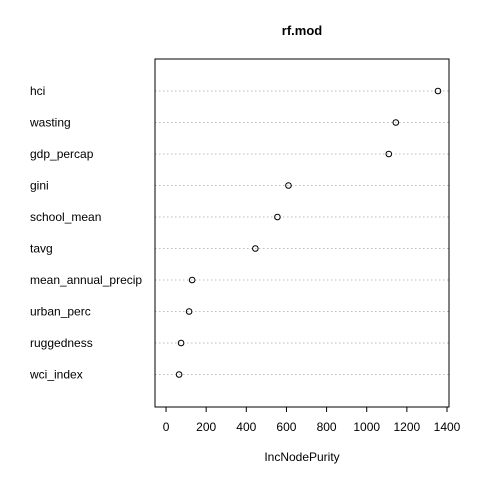  I want to click on data-point, so click(389, 154).